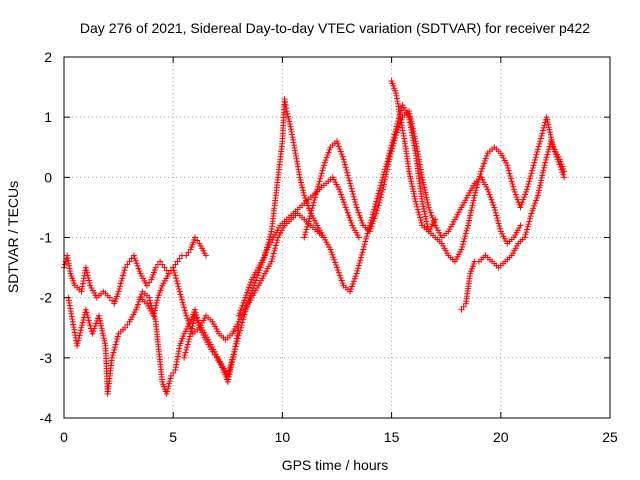 This screenshot has height=480, width=640. Describe the element at coordinates (46, 238) in the screenshot. I see `y-tick-label: -1` at that location.